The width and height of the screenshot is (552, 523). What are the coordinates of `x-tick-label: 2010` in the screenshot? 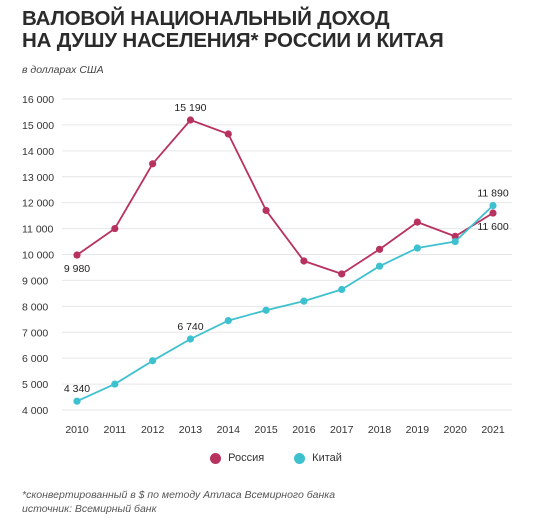 It's located at (77, 430).